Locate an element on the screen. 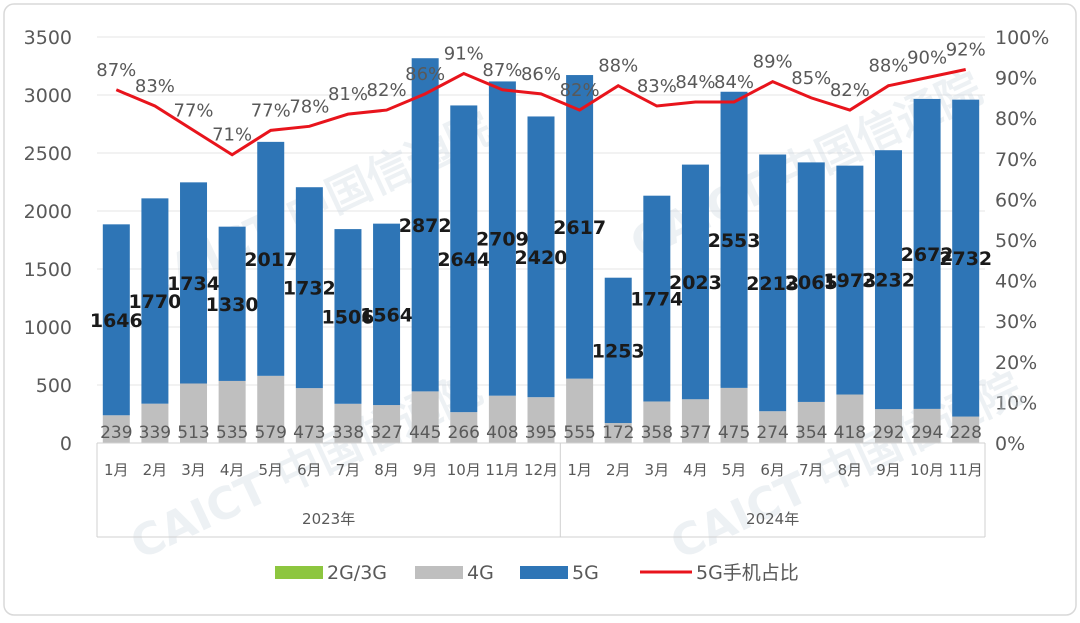 This screenshot has width=1080, height=623. label-share: 91% is located at coordinates (464, 54).